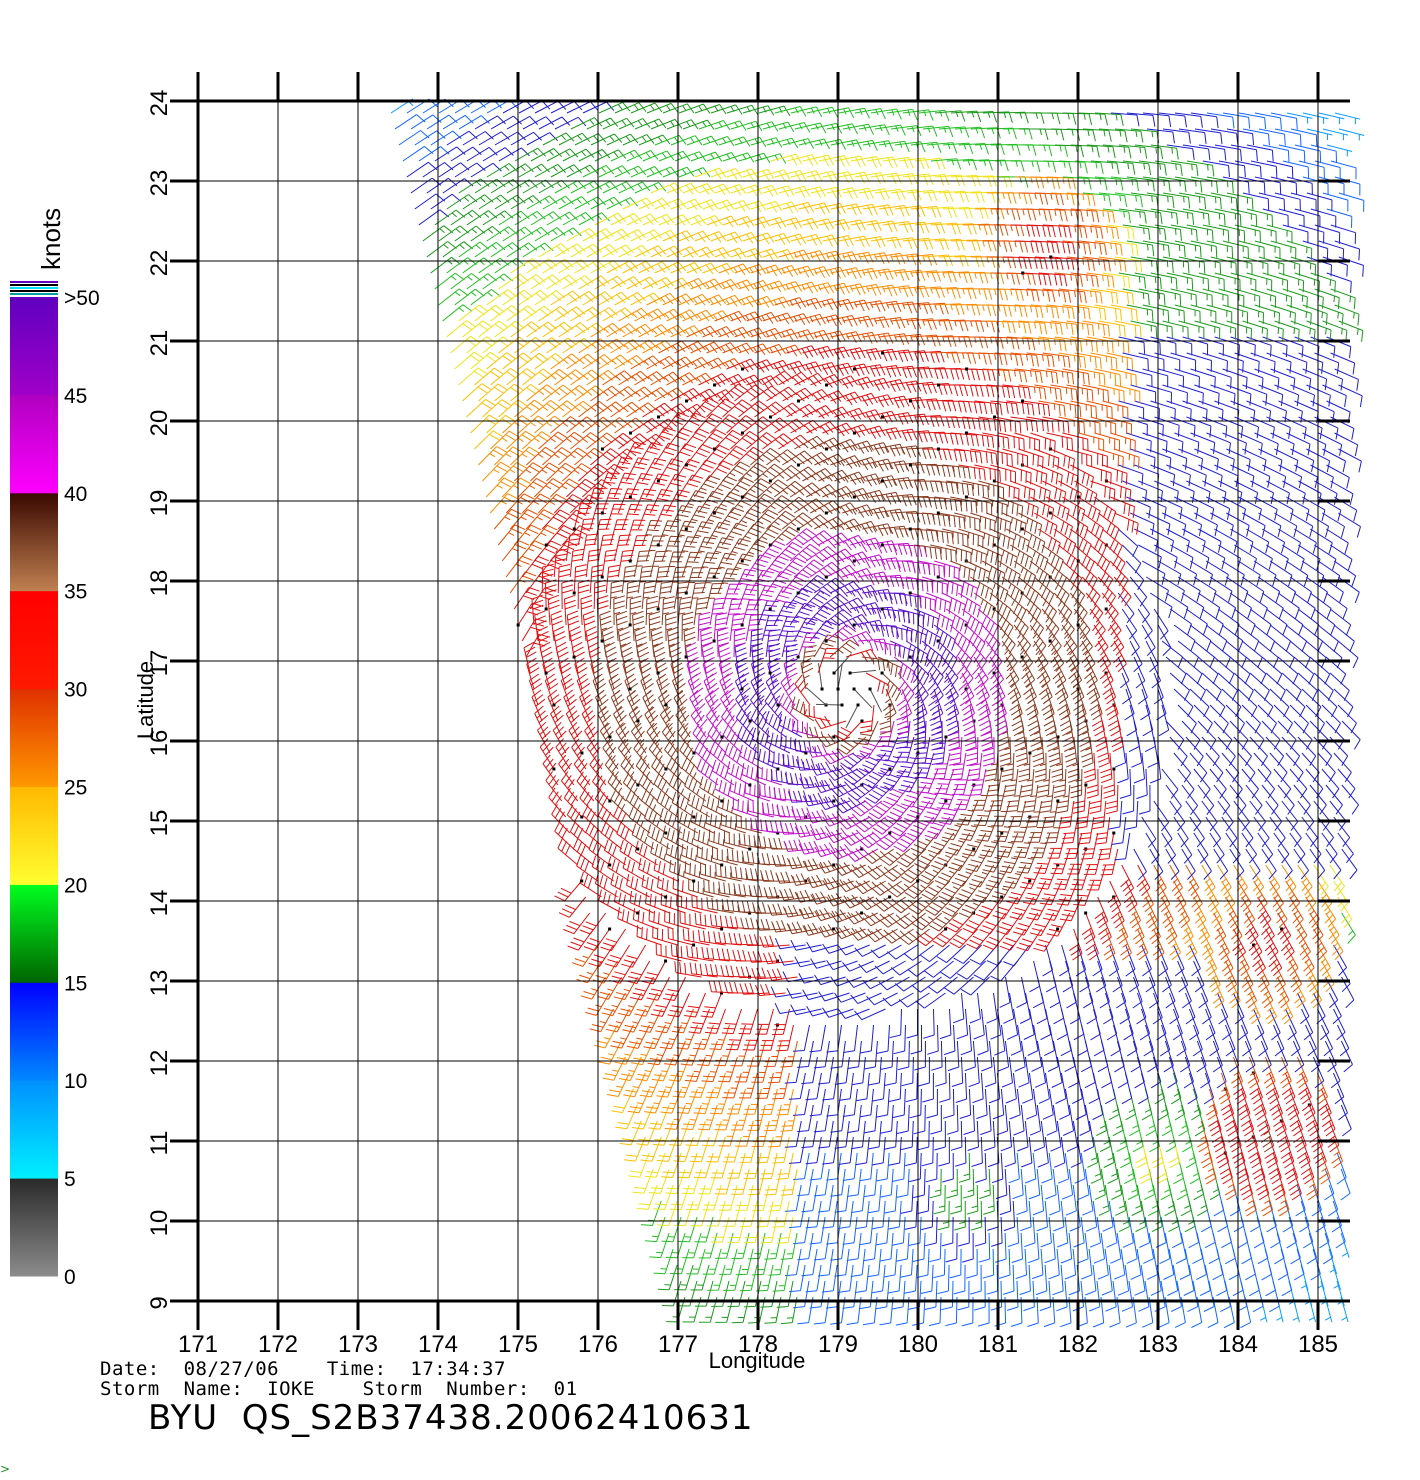 This screenshot has height=1480, width=1420. I want to click on colorbar-band, so click(34, 933).